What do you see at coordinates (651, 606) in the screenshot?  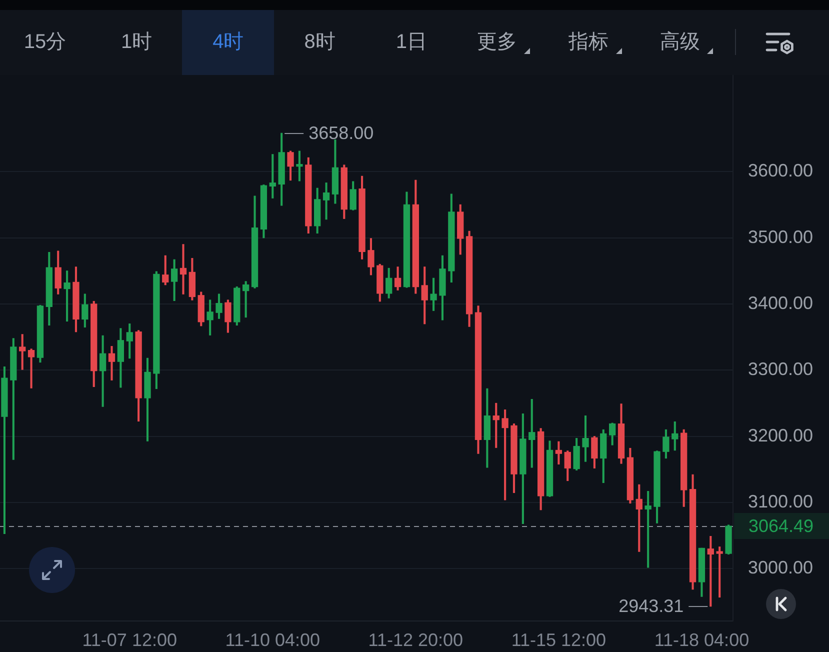 I see `annotation: 2943.31` at bounding box center [651, 606].